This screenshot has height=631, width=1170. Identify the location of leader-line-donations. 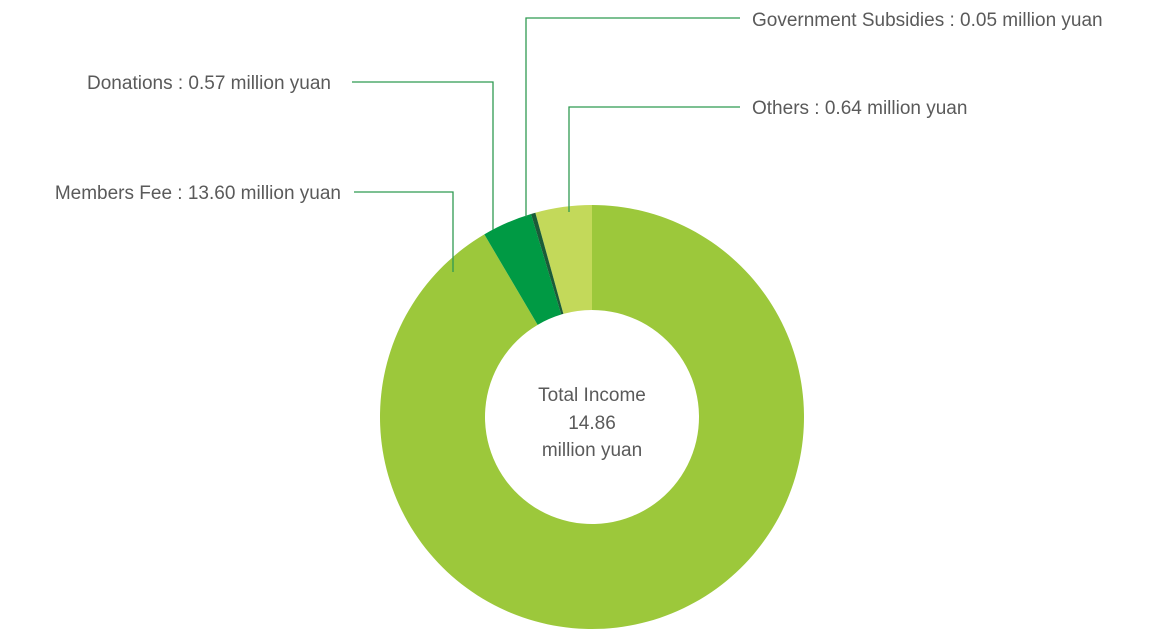
(423, 155).